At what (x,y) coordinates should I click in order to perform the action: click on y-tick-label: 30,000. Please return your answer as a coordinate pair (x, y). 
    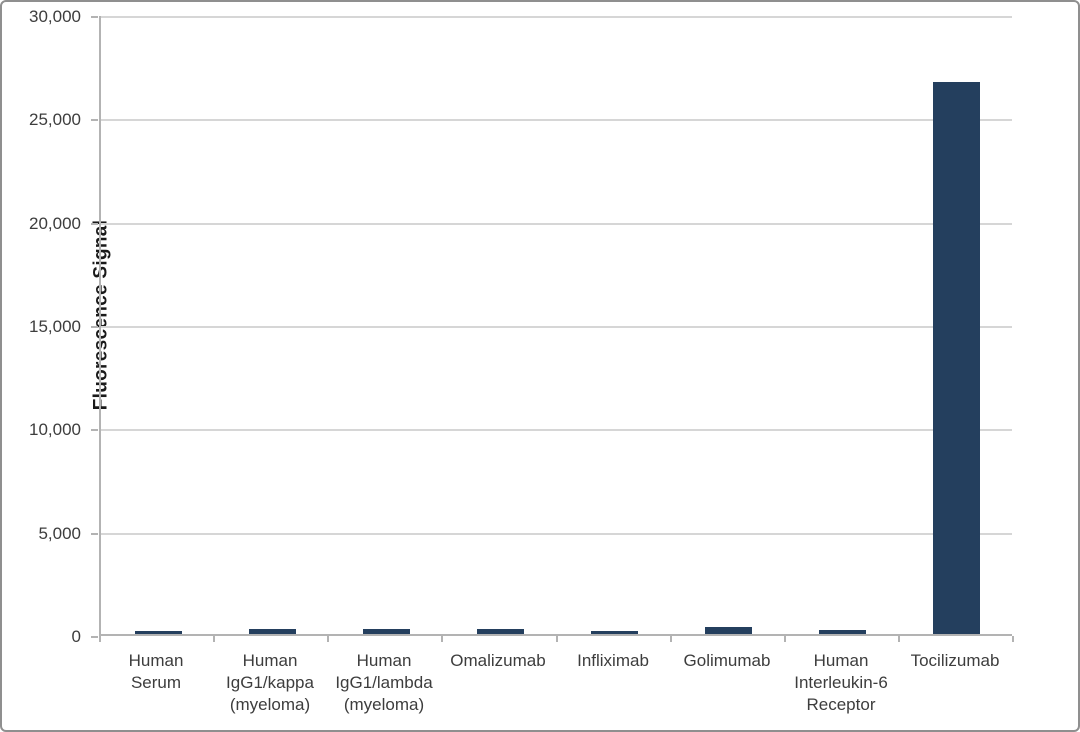
    Looking at the image, I should click on (55, 16).